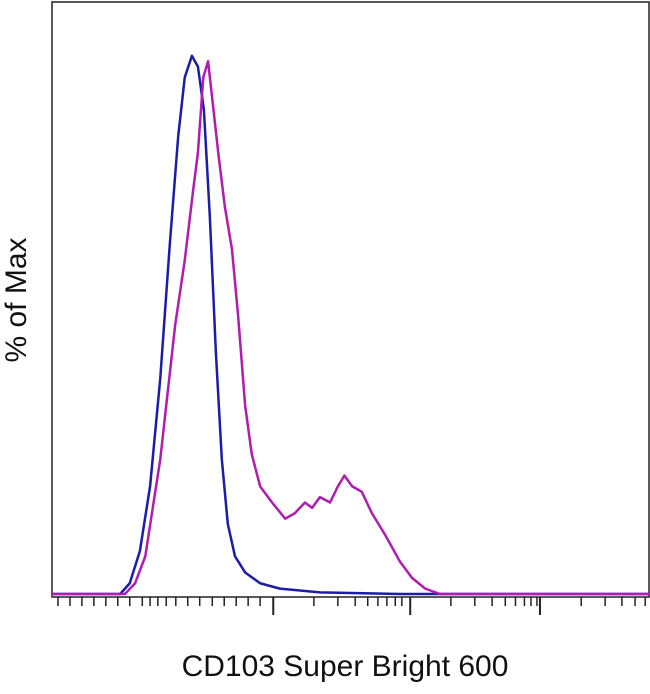  Describe the element at coordinates (345, 666) in the screenshot. I see `x-axis-label: CD103 Super Bright 600` at that location.